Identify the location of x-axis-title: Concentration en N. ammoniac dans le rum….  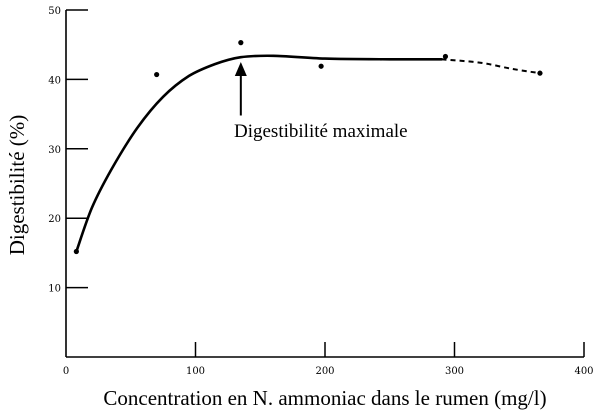
(324, 398).